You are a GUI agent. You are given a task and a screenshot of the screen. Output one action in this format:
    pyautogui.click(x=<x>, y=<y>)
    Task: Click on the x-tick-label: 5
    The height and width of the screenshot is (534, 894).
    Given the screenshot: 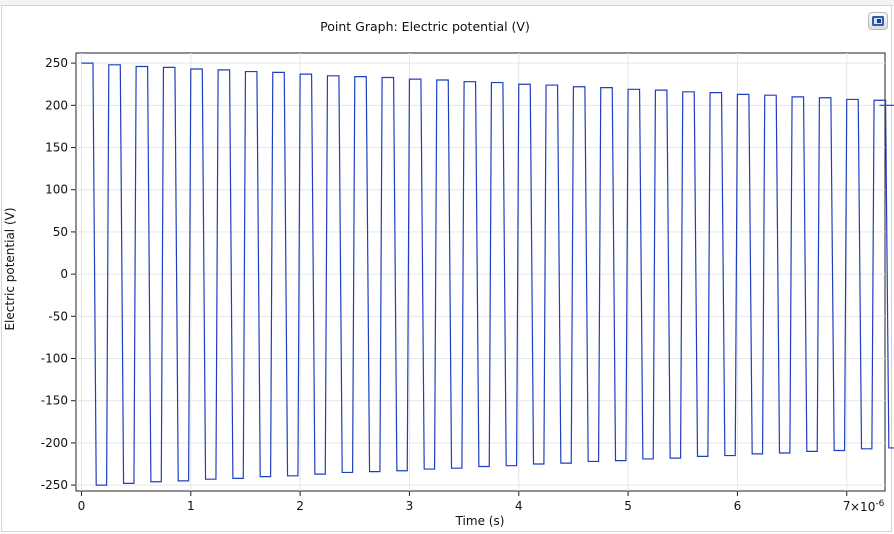 What is the action you would take?
    pyautogui.click(x=628, y=506)
    